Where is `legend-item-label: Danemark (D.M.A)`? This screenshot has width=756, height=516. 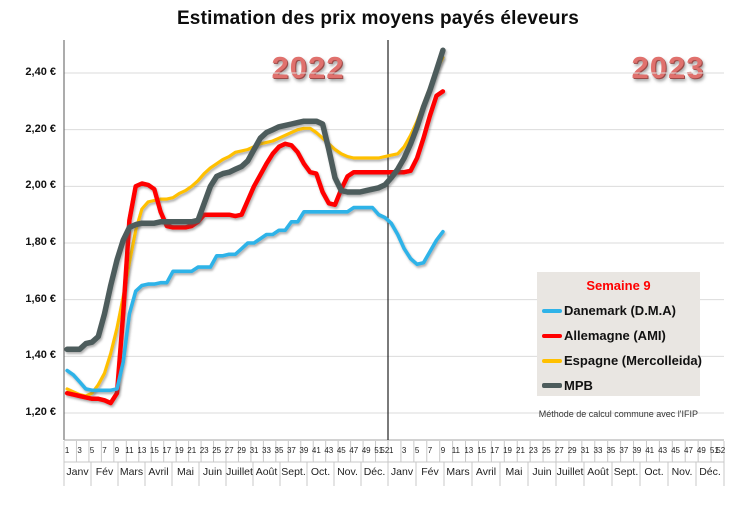 legend-item-label: Danemark (D.M.A) is located at coordinates (620, 310).